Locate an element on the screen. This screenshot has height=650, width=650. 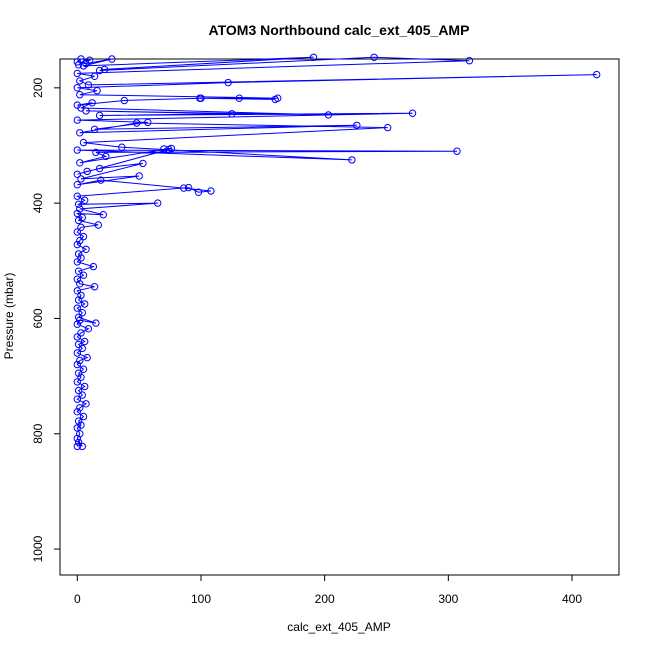
chart-title: ATOM3 Northbound calc_ext_405_AMP is located at coordinates (339, 30).